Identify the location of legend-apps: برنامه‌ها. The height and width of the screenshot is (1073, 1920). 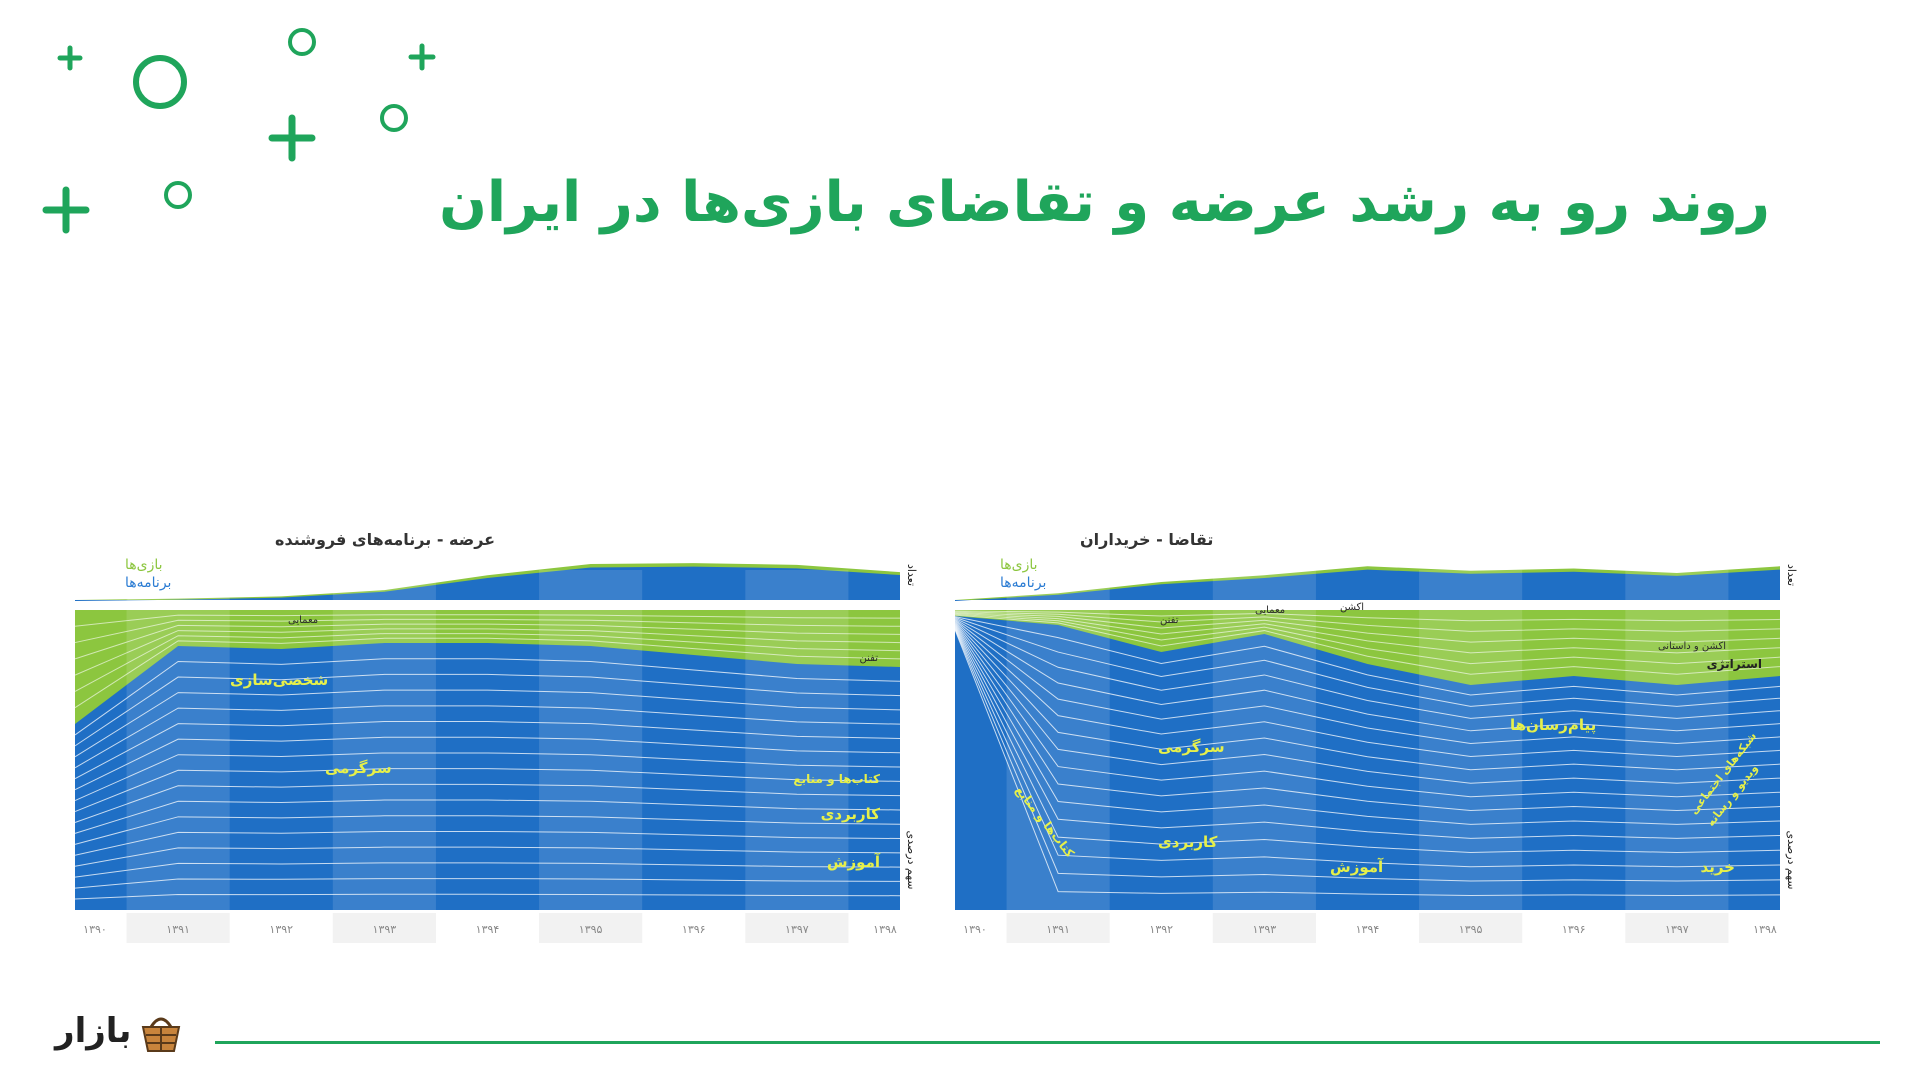
(148, 583).